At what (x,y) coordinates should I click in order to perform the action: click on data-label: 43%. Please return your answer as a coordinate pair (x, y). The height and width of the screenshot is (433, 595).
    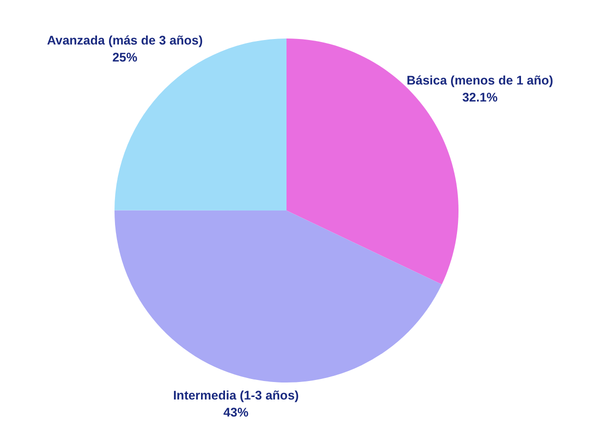
    Looking at the image, I should click on (235, 413).